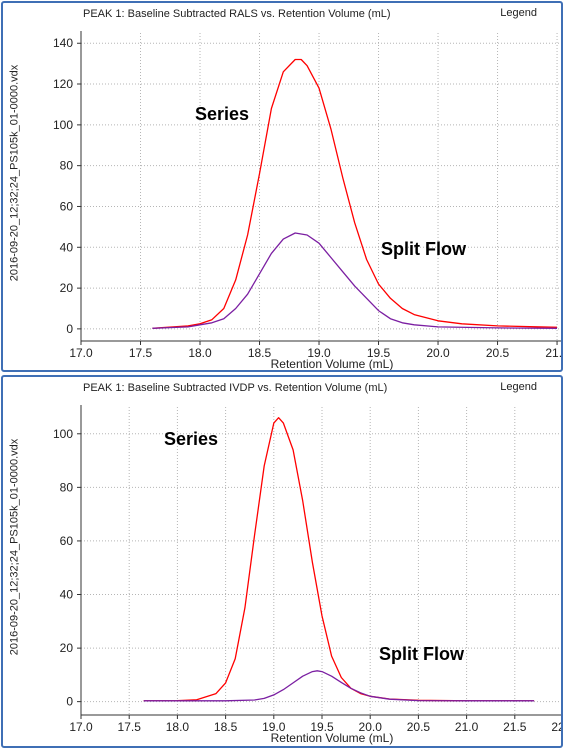 This screenshot has height=750, width=566. What do you see at coordinates (515, 727) in the screenshot?
I see `x-tick-label: 21.5` at bounding box center [515, 727].